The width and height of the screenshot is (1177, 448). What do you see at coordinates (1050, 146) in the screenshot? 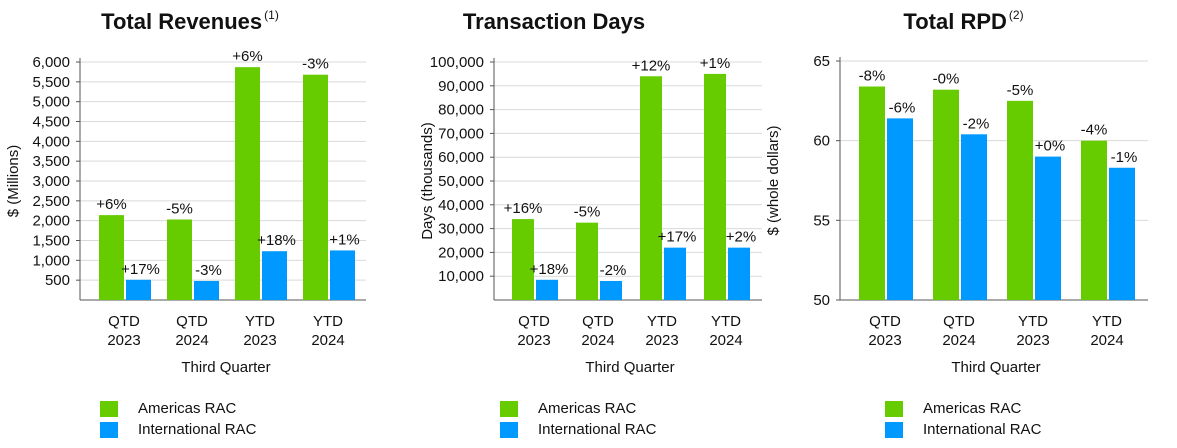
I see `data-label: +0%` at bounding box center [1050, 146].